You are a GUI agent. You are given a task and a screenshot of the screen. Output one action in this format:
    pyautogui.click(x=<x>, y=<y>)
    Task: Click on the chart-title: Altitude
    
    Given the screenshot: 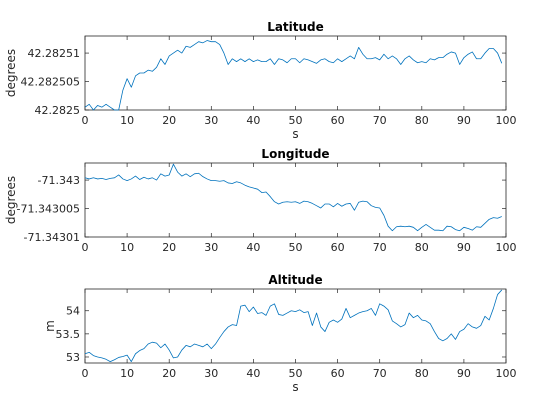 What is the action you would take?
    pyautogui.click(x=295, y=280)
    